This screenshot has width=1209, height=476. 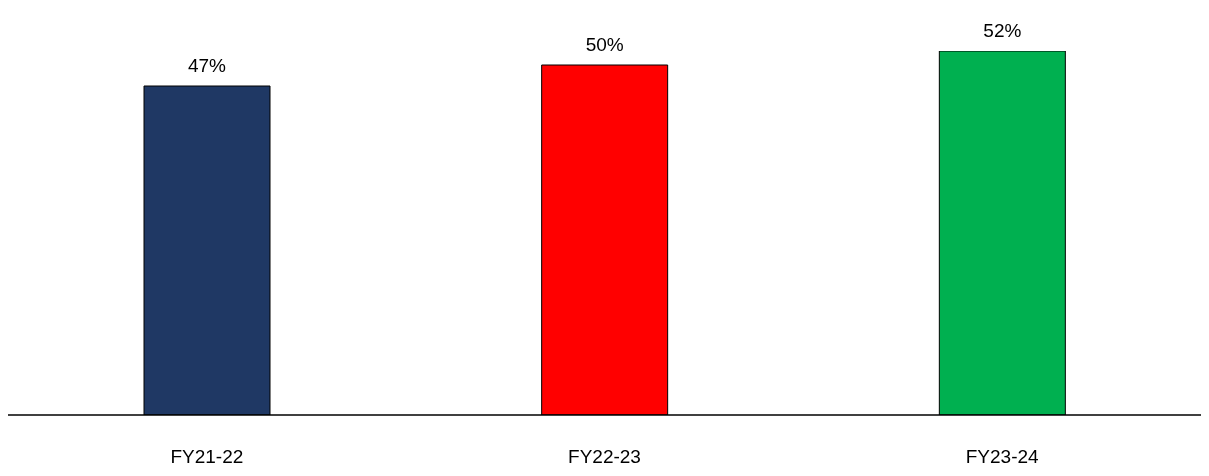 I want to click on x-tick-label: FY23-24, so click(x=1002, y=456).